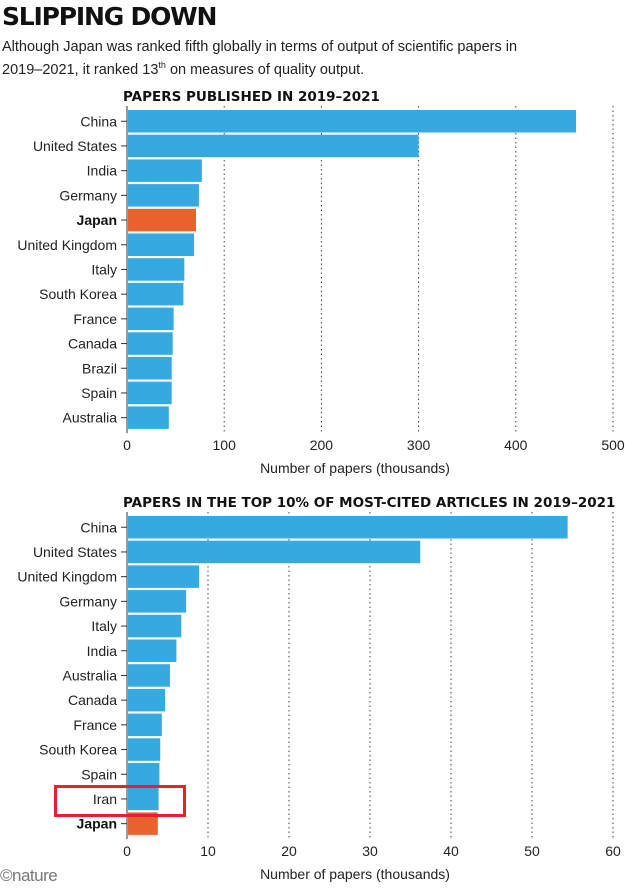  I want to click on chart2-category-label: United Kingdom, so click(67, 577).